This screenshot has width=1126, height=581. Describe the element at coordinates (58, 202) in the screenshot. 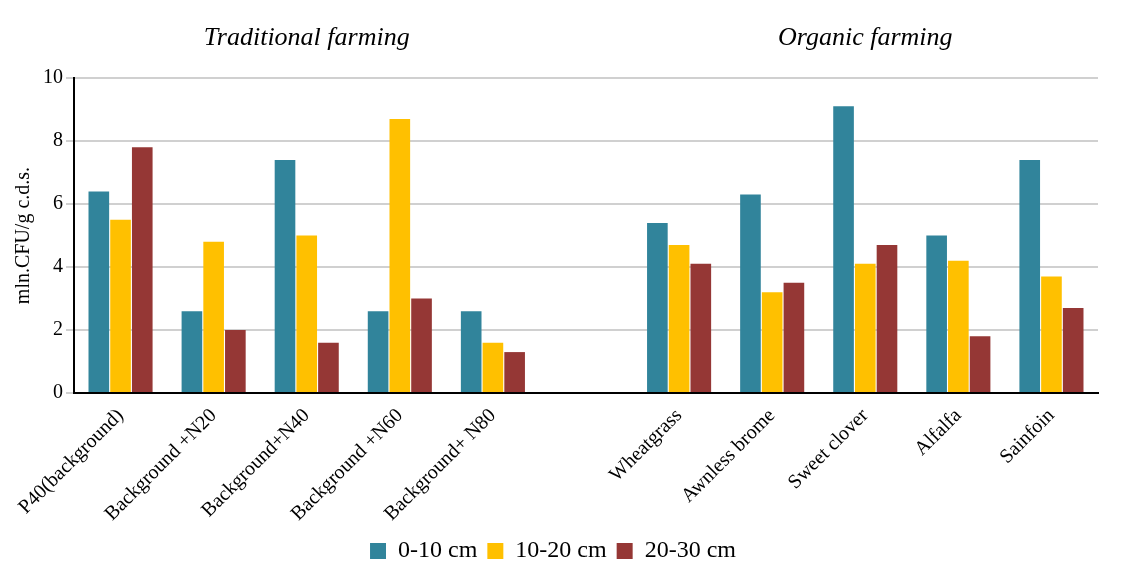

I see `y-tick-label: 6` at that location.